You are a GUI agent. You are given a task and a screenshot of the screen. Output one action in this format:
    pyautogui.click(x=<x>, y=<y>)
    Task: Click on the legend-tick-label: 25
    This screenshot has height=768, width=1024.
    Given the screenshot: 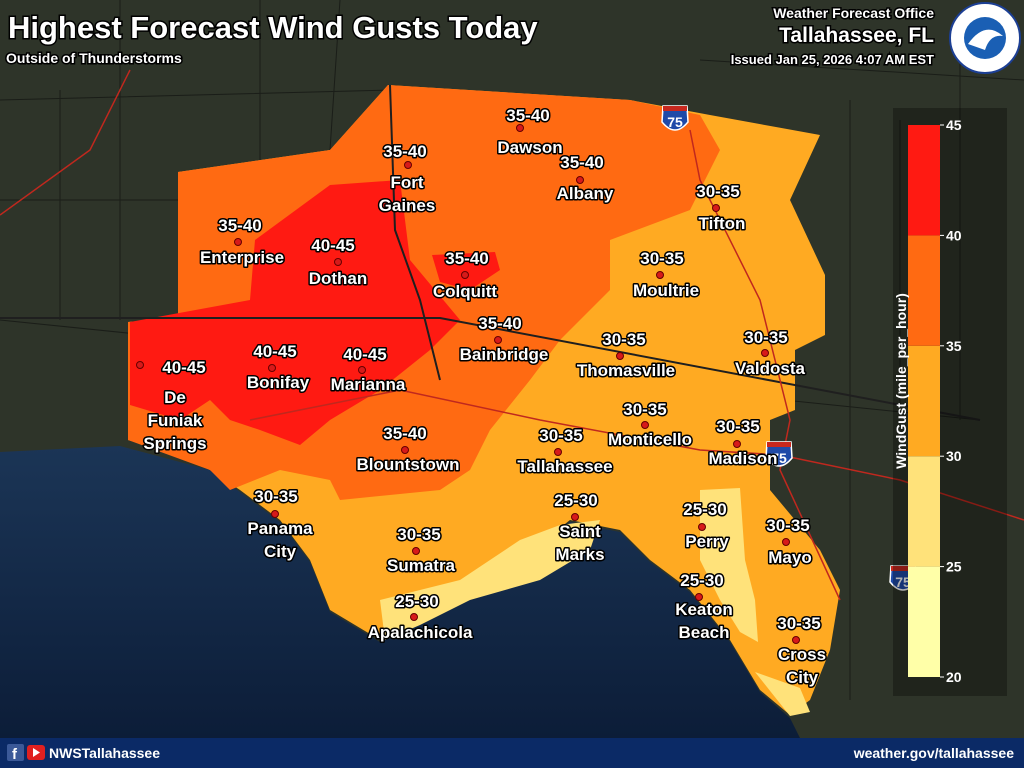 What is the action you would take?
    pyautogui.click(x=954, y=567)
    